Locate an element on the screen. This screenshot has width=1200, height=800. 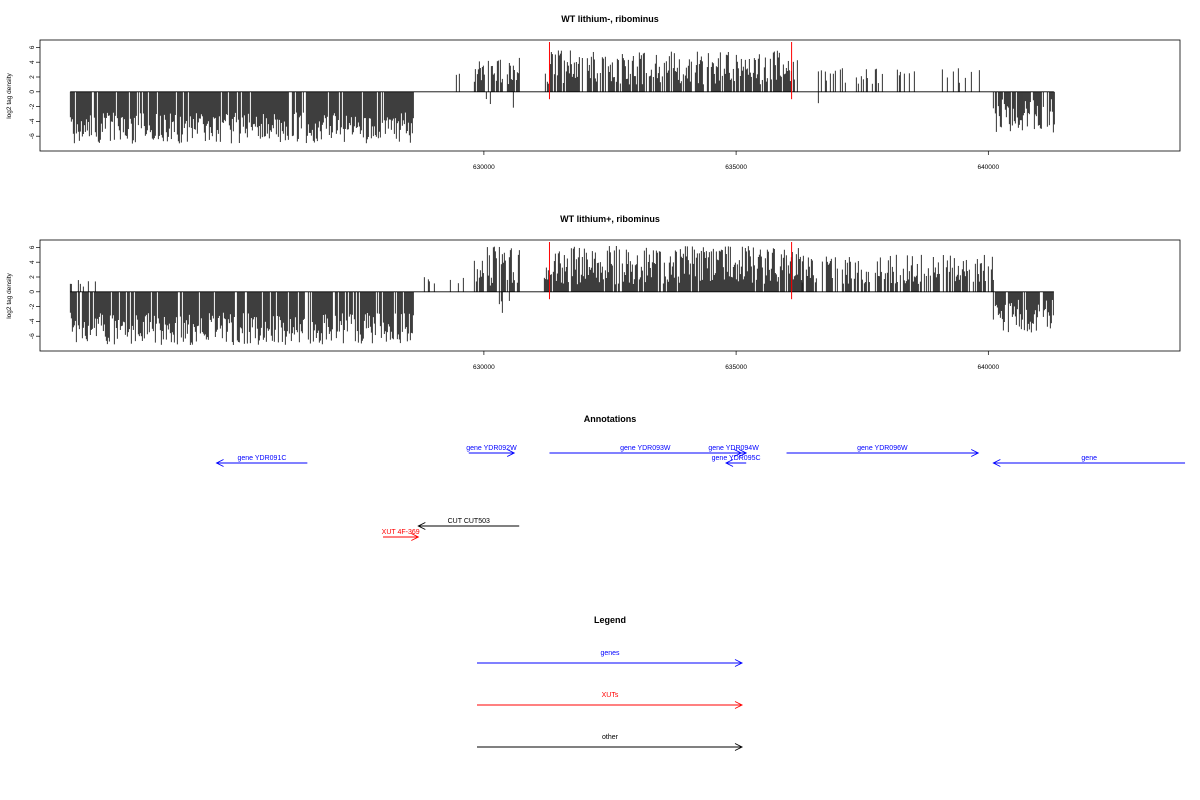
annotation-feature: gene YDR092W is located at coordinates (491, 451).